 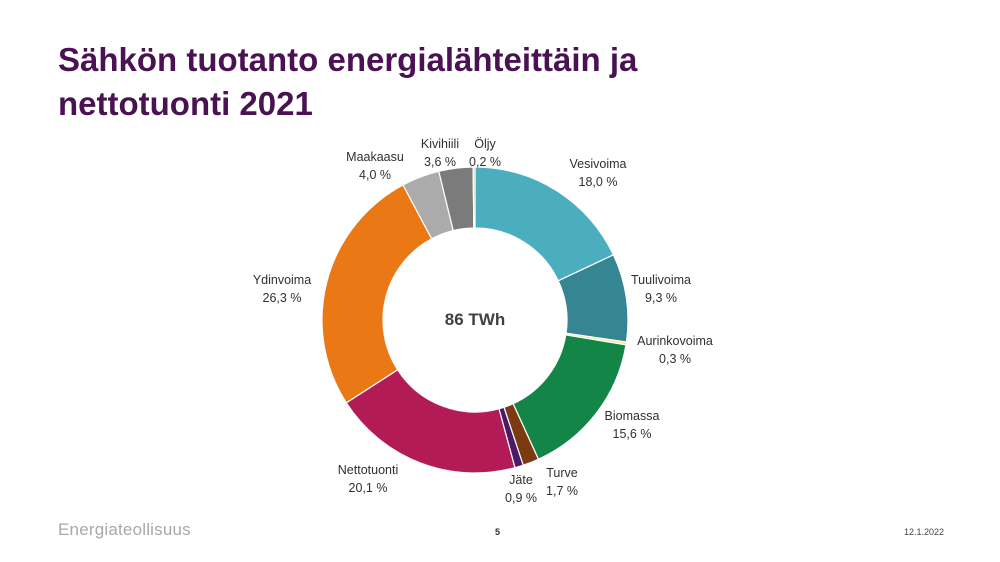 I want to click on slice-ydinvoima, so click(x=377, y=294).